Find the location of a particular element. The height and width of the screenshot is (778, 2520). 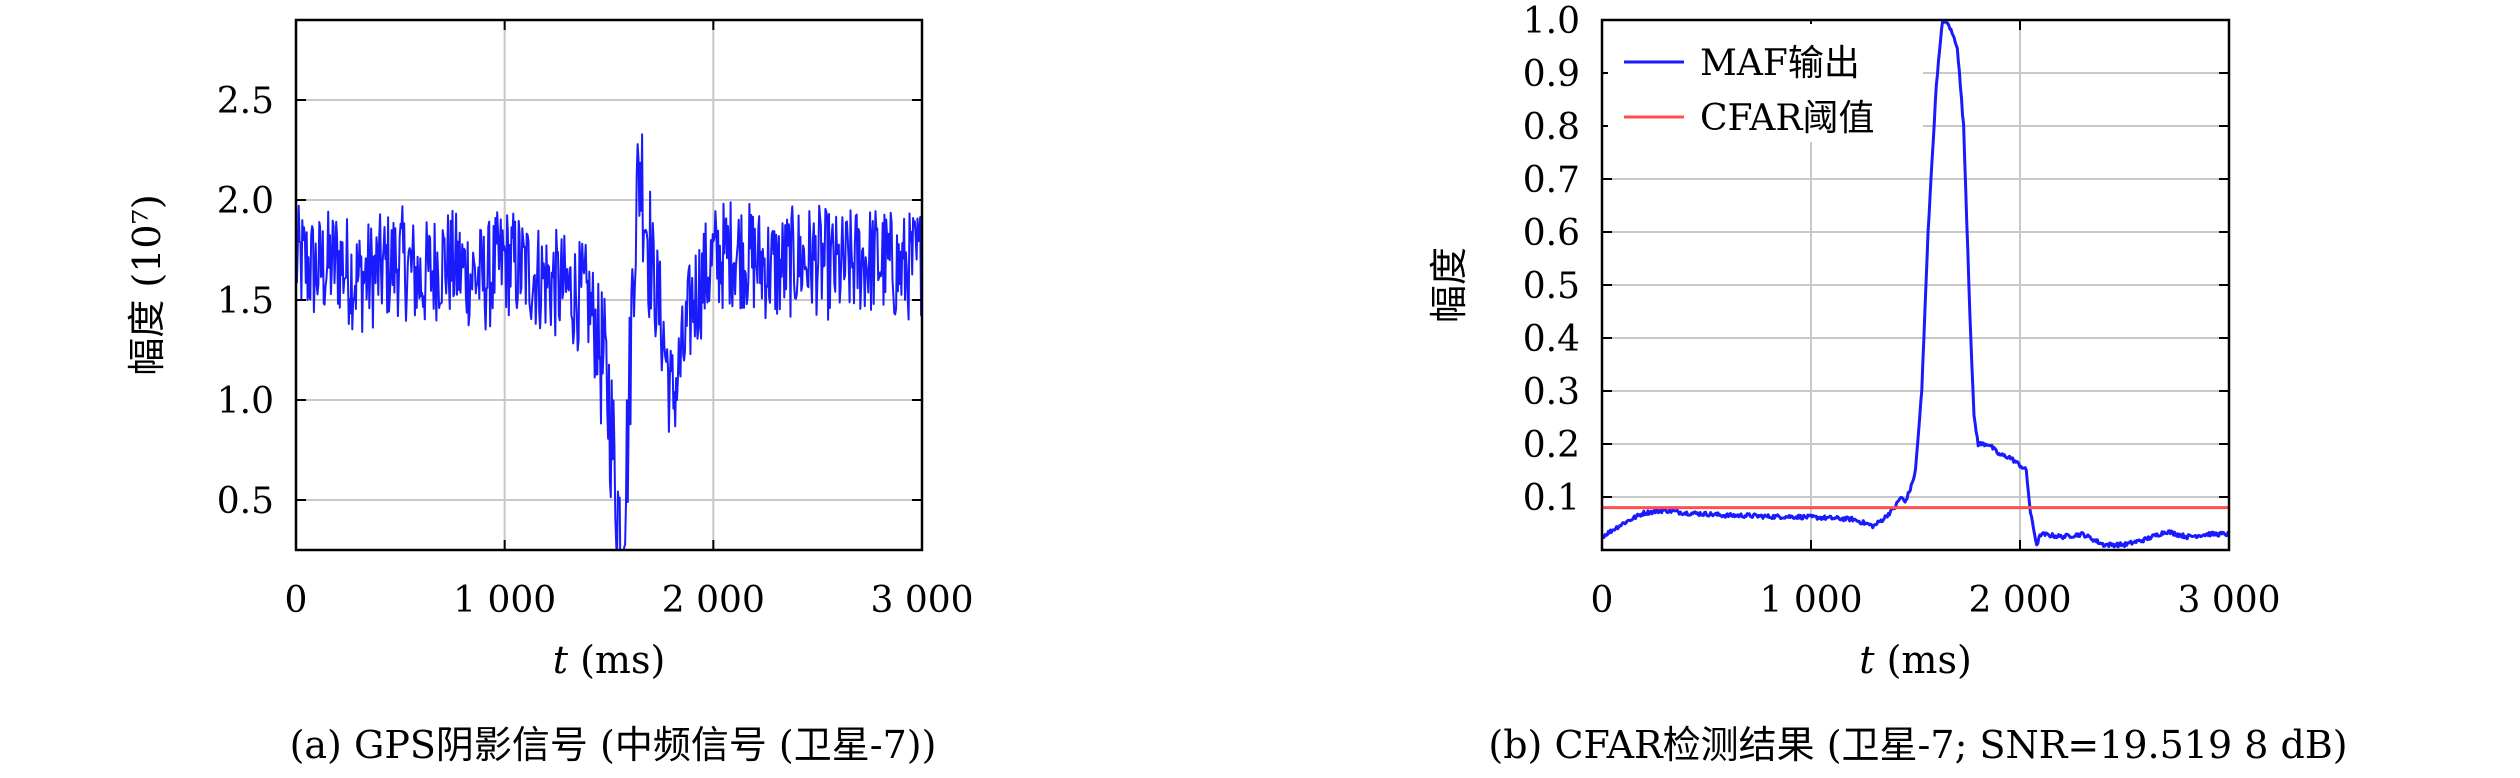

chart-caption: (a) GPS阴影信号 (中频信号 (卫星-7)) is located at coordinates (613, 745).